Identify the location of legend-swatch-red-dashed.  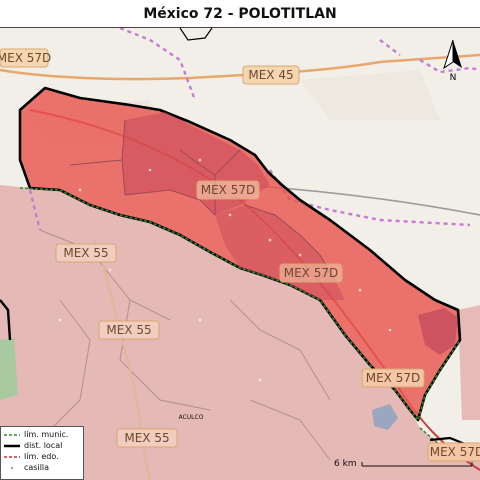
(12, 456).